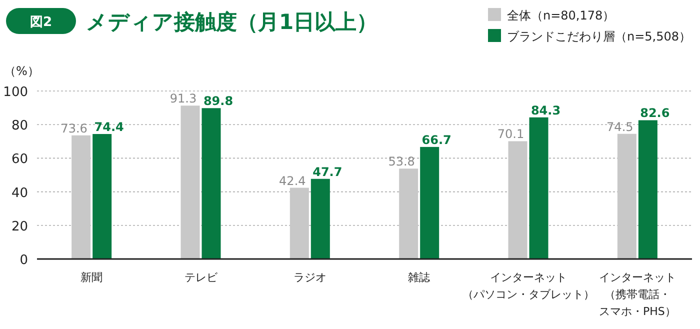  I want to click on data-label: 74.5, so click(620, 127).